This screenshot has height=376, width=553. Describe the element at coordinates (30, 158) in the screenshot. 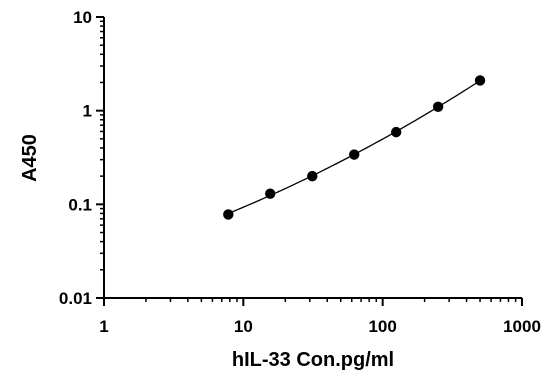

I see `y-axis-title: A450` at that location.